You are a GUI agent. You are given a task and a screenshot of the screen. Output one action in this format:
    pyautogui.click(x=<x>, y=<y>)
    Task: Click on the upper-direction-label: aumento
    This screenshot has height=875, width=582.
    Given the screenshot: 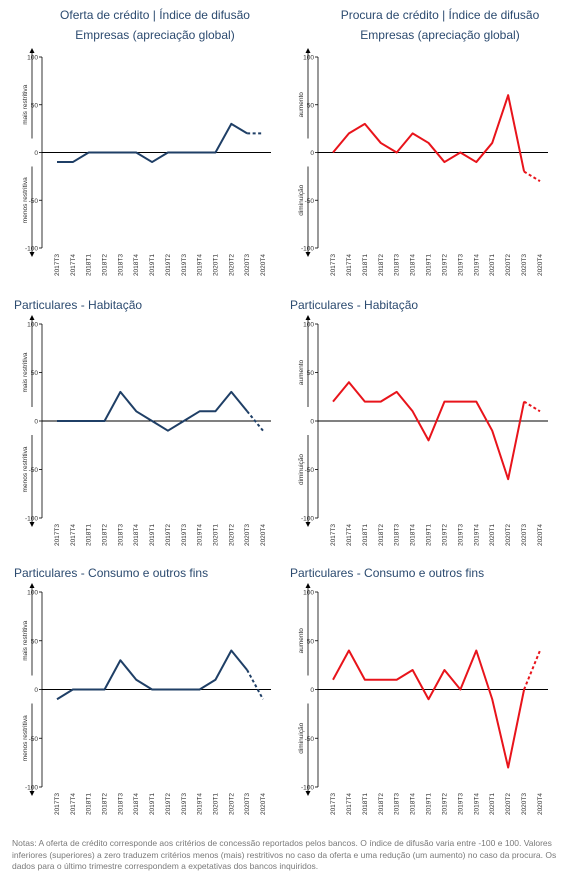 What is the action you would take?
    pyautogui.click(x=301, y=641)
    